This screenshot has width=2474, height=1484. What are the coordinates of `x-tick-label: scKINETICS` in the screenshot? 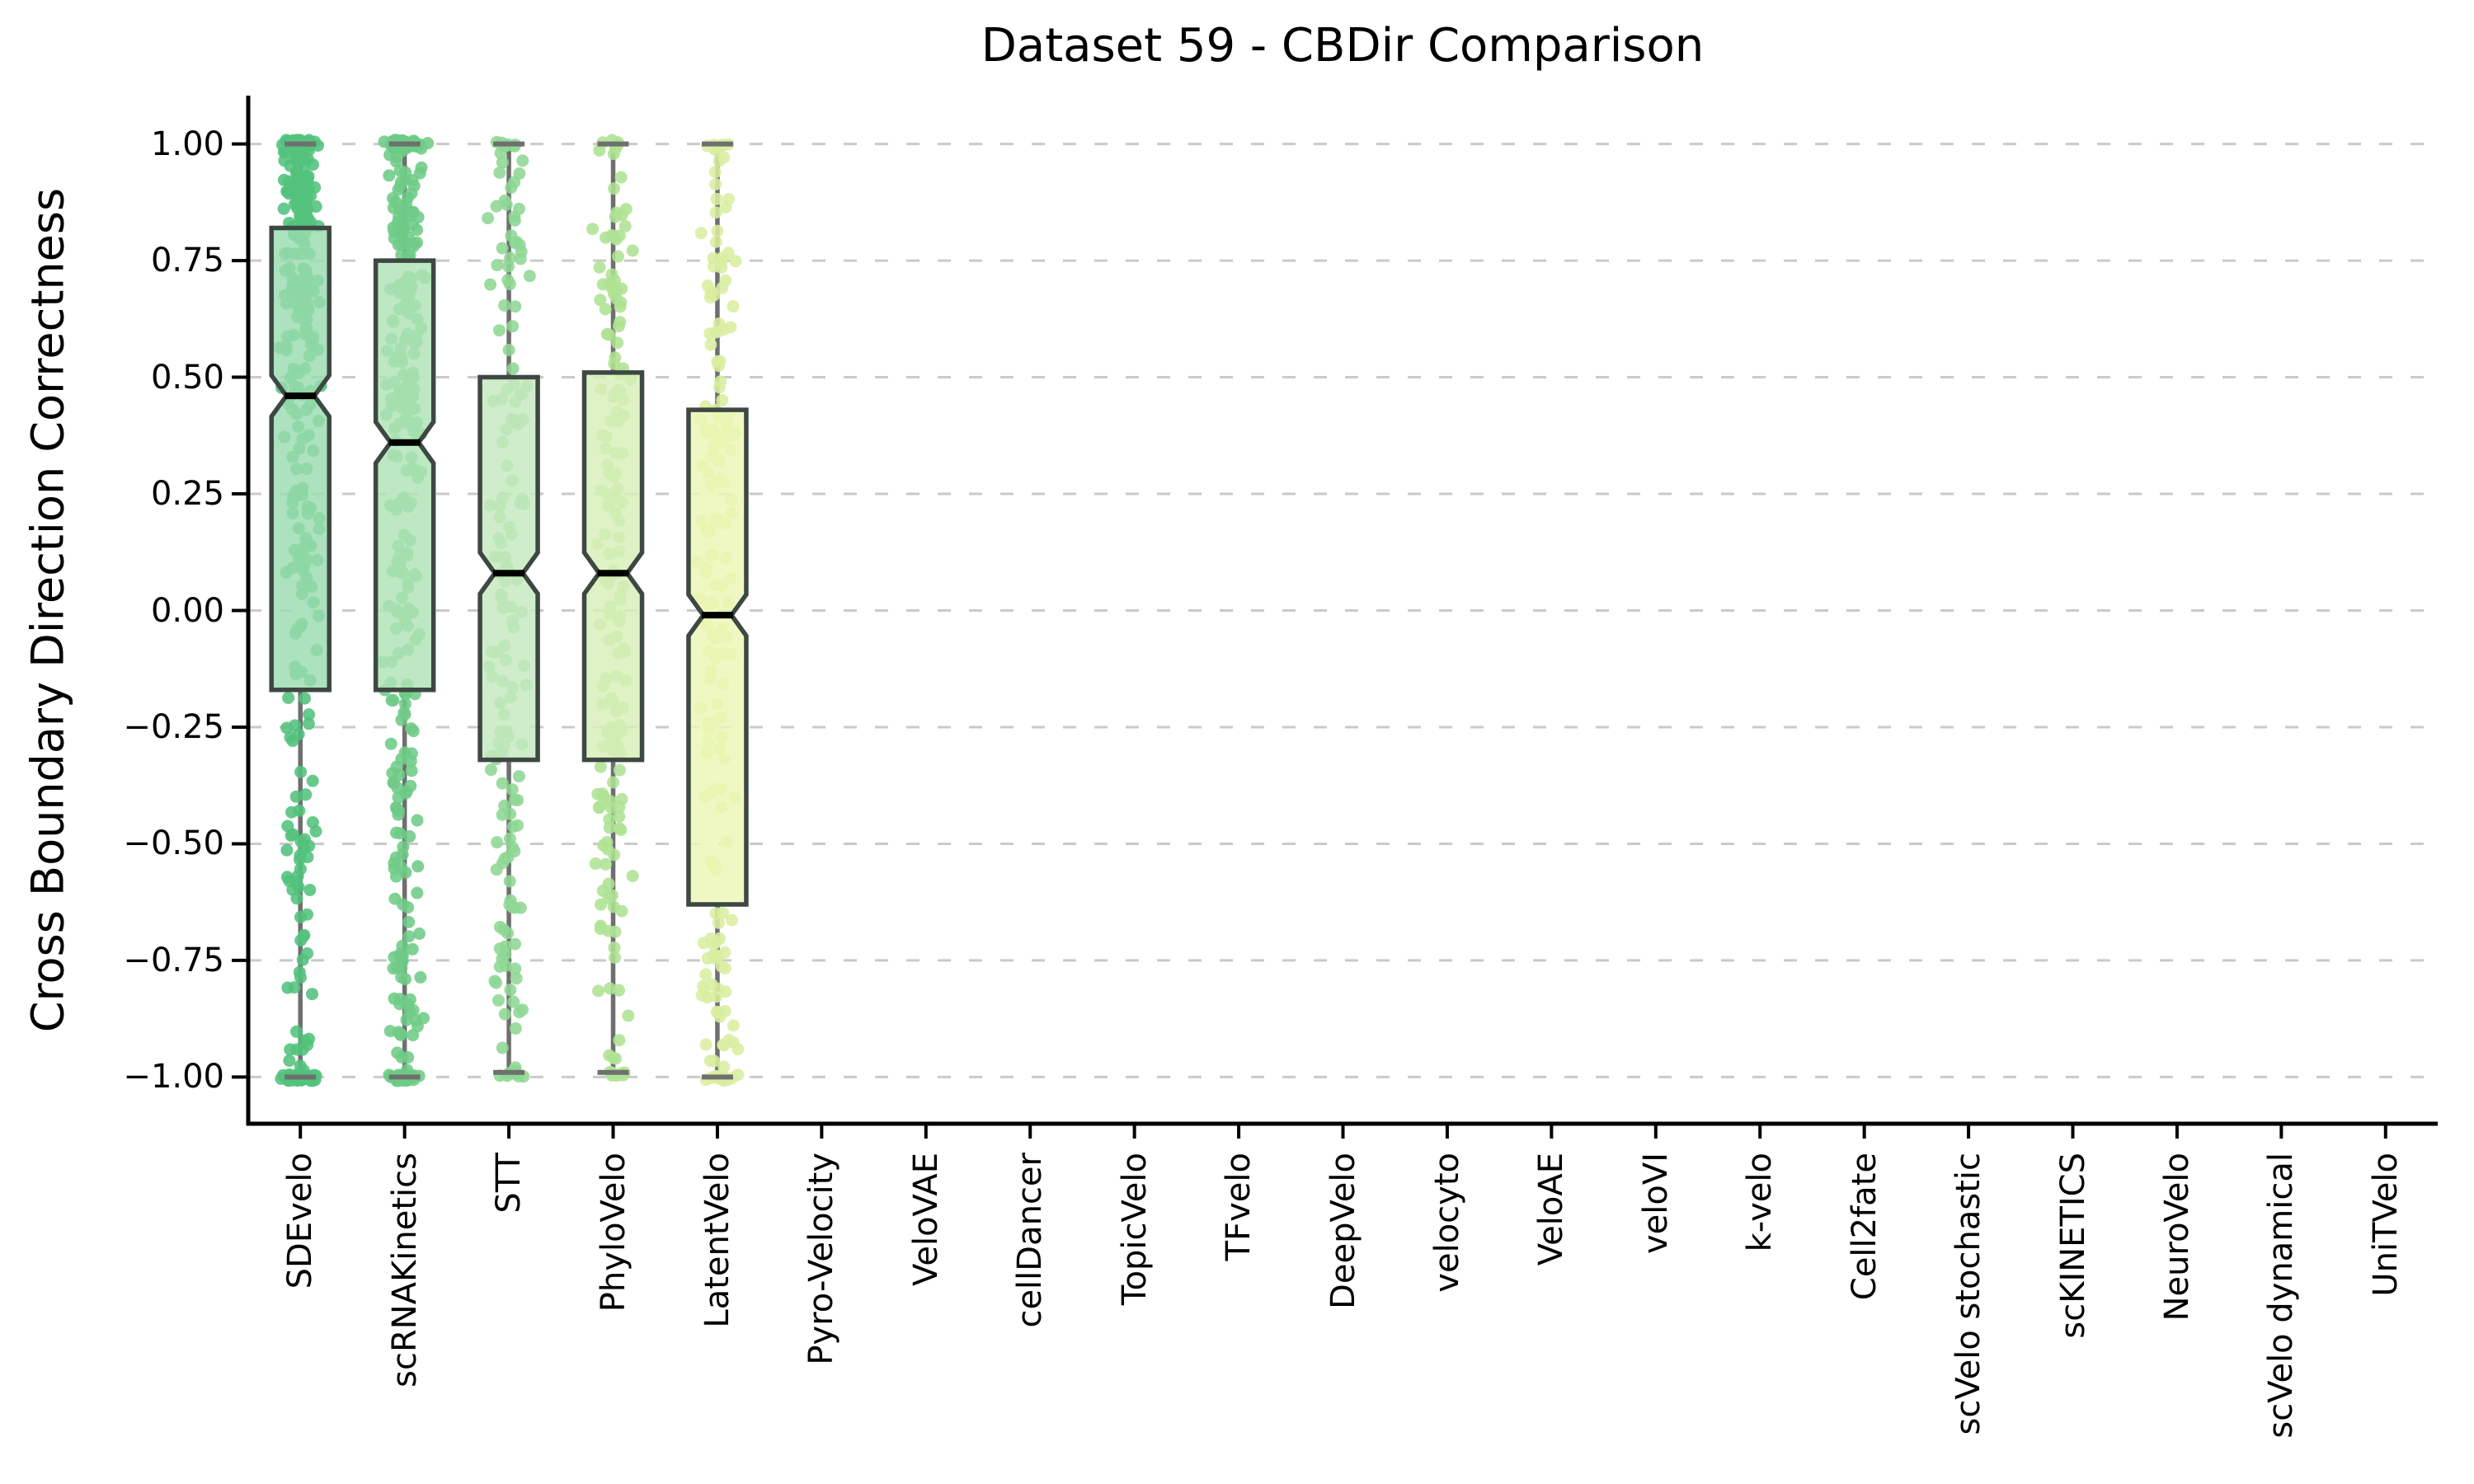 It's located at (2072, 1246).